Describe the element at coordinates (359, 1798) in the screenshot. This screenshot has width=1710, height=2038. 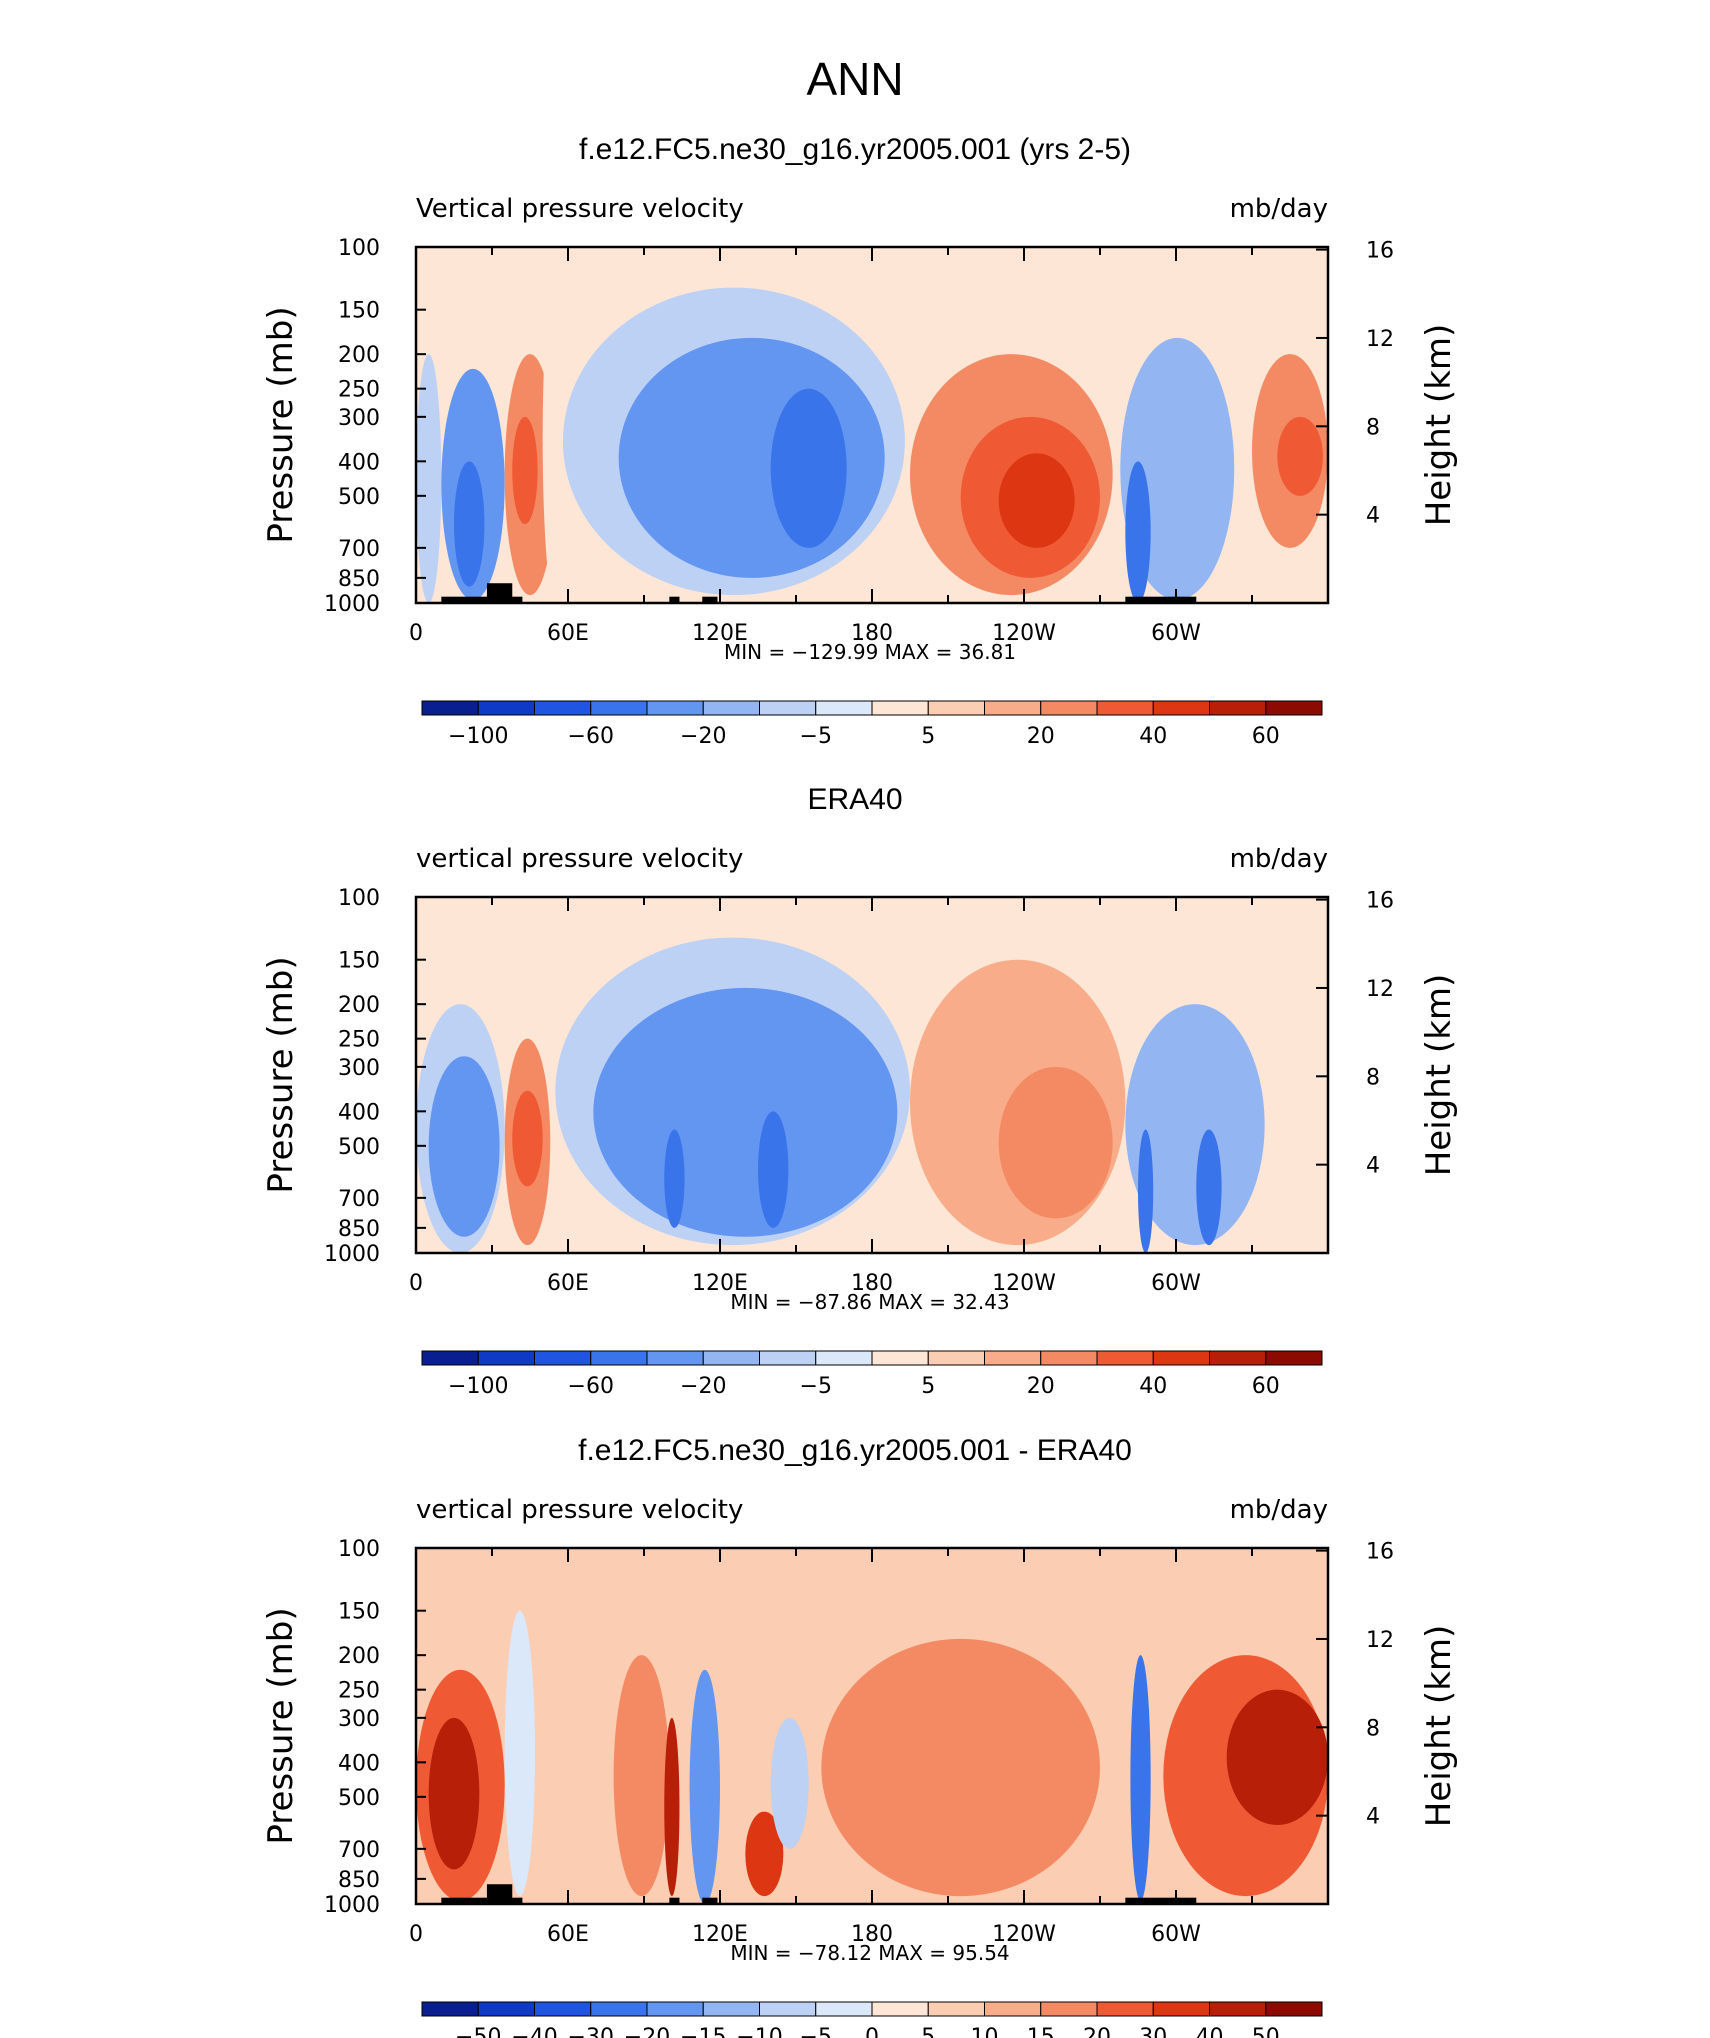
I see `y-tick-label: 500` at that location.